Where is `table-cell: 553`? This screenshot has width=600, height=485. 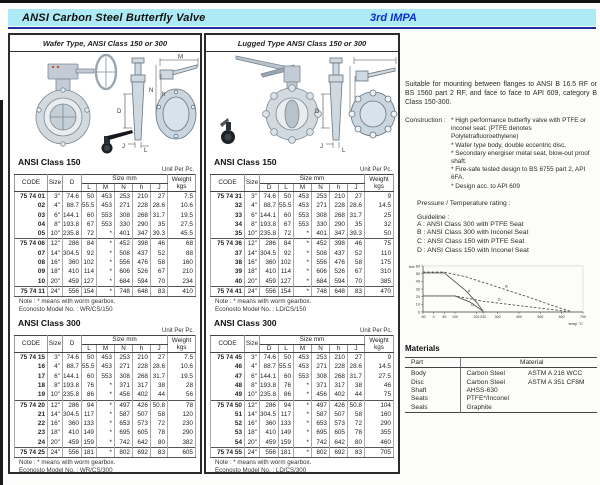
table-cell: 553 is located at coordinates (105, 224).